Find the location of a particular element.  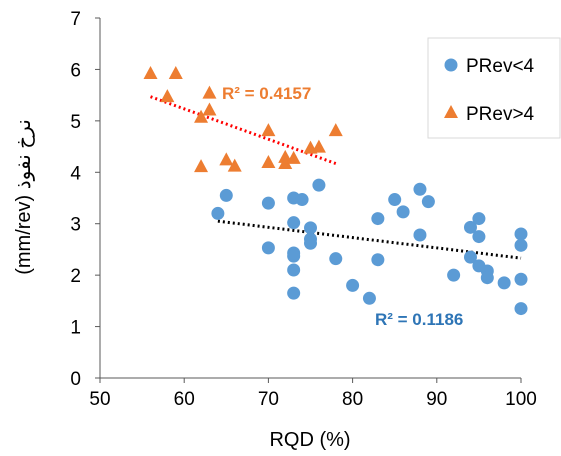

trendline is located at coordinates (369, 239).